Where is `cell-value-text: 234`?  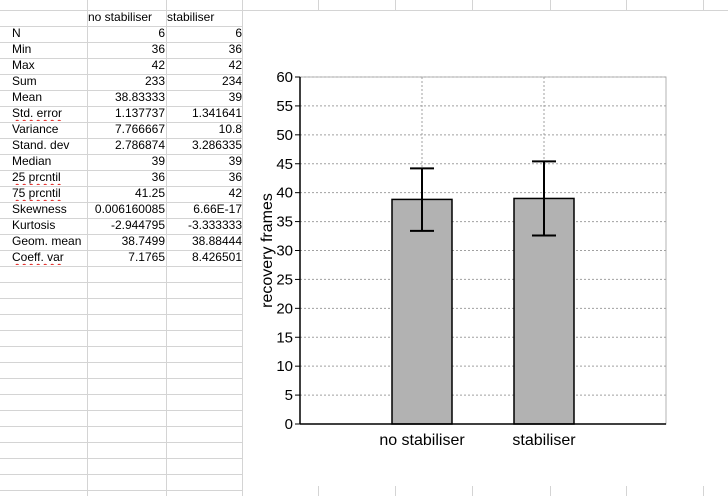 cell-value-text: 234 is located at coordinates (231, 81).